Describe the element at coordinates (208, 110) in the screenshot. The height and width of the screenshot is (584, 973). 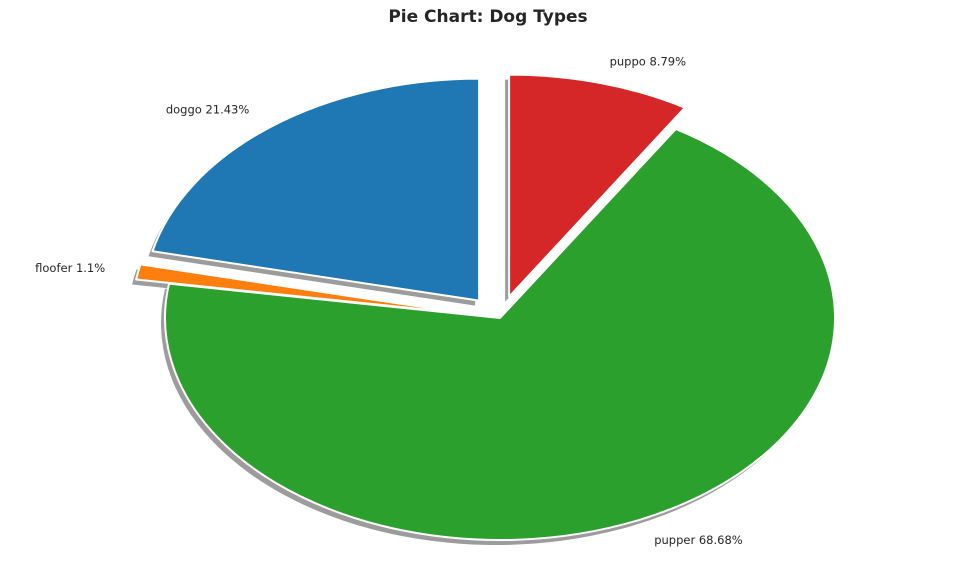
I see `slice-label-doggo: doggo 21.43%` at that location.